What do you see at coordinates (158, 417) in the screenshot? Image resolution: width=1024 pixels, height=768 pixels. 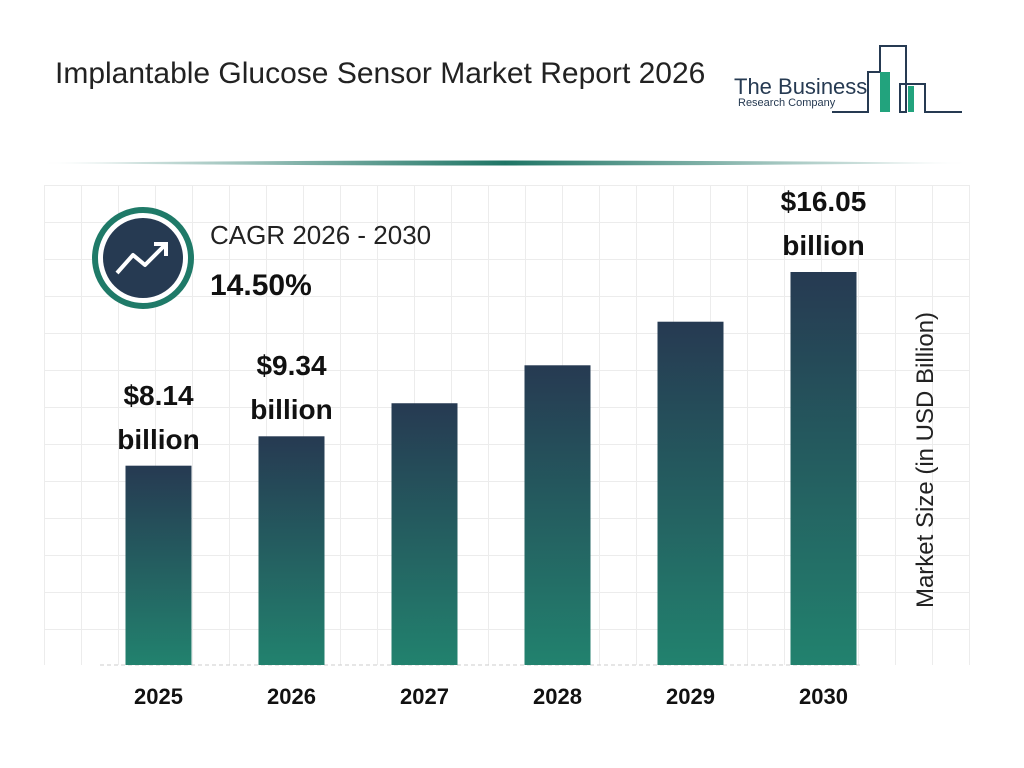 I see `value-label: $8.14 billion` at bounding box center [158, 417].